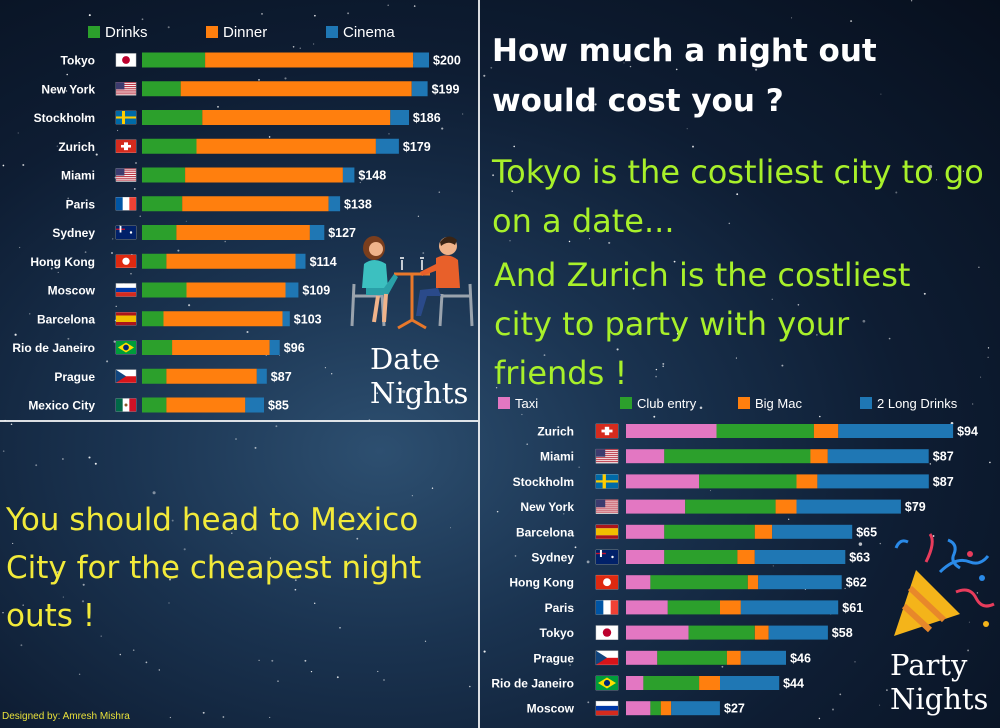 The image size is (1000, 728). Describe the element at coordinates (126, 319) in the screenshot. I see `flag-icon-es` at that location.